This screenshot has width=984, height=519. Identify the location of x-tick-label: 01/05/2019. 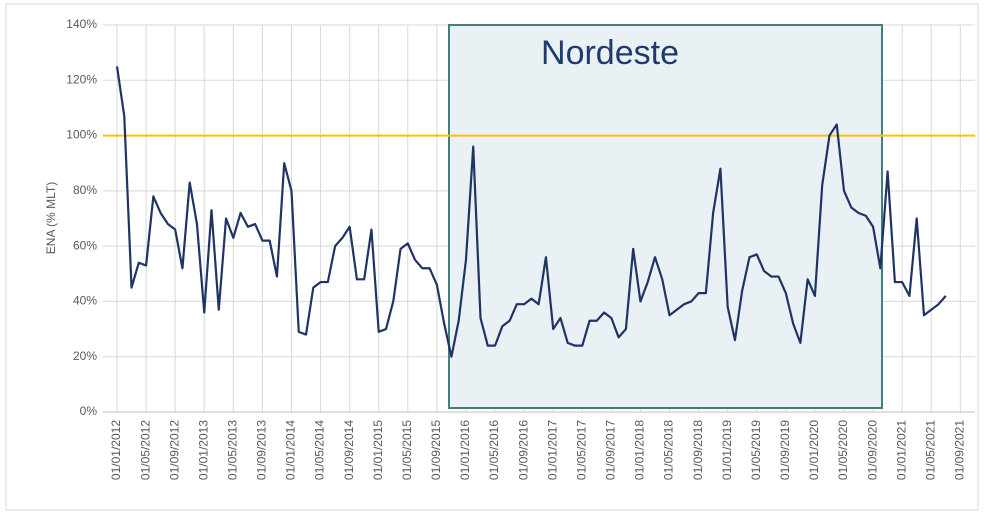
(756, 450).